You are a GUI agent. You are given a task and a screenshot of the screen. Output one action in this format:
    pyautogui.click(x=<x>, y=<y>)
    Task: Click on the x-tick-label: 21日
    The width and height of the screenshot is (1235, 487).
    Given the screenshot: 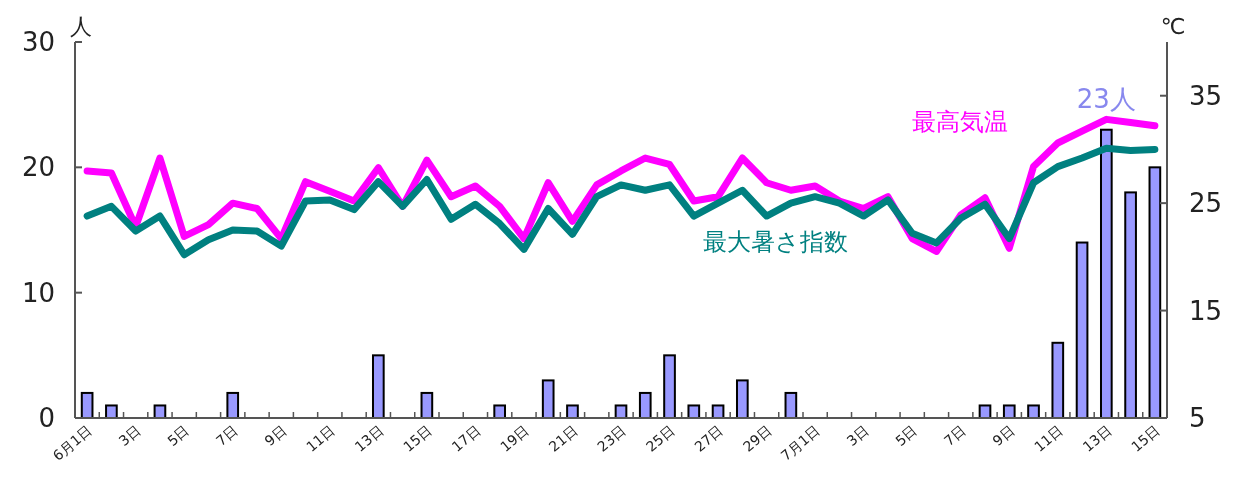 What is the action you would take?
    pyautogui.click(x=563, y=438)
    